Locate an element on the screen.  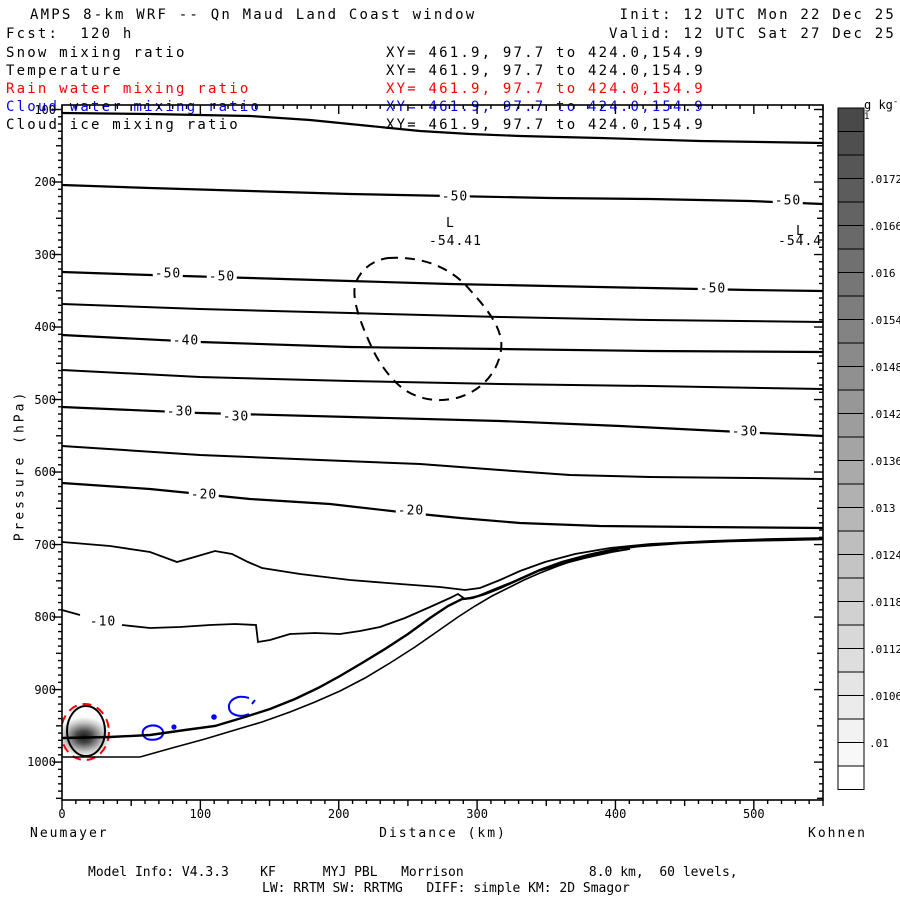
pressure-tick-label: 1000 is located at coordinates (41, 762).